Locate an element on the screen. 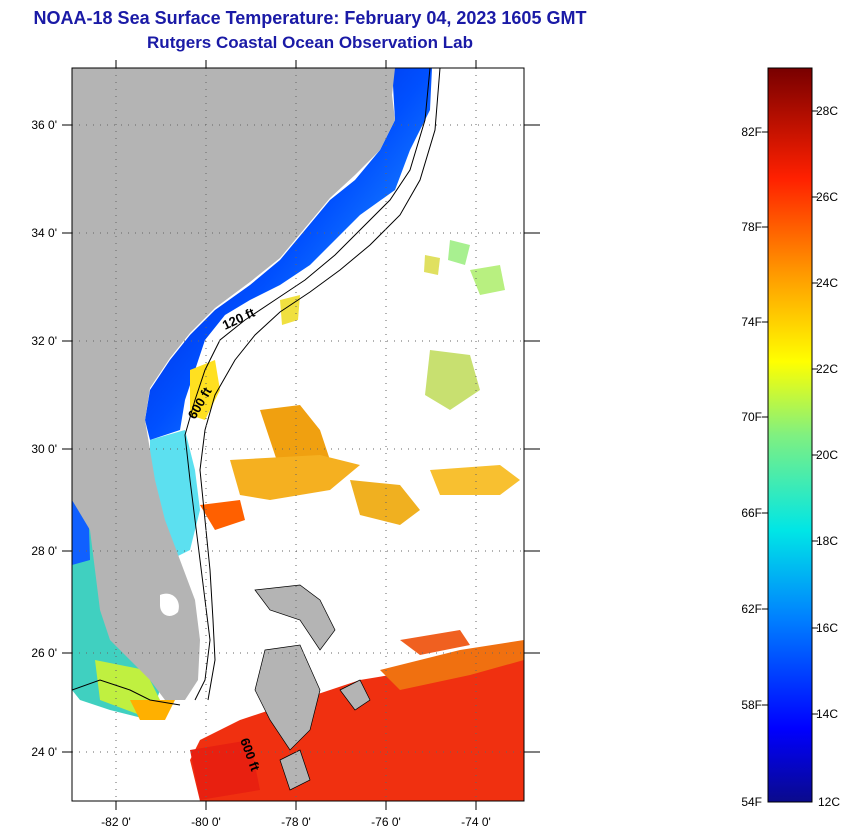  colorbar-c-label: 28C is located at coordinates (827, 111).